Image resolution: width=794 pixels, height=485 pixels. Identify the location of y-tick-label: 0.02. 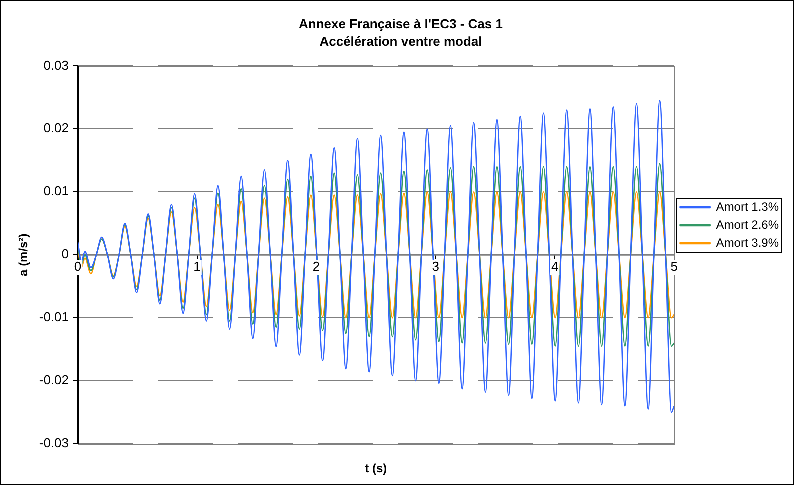
(57, 128).